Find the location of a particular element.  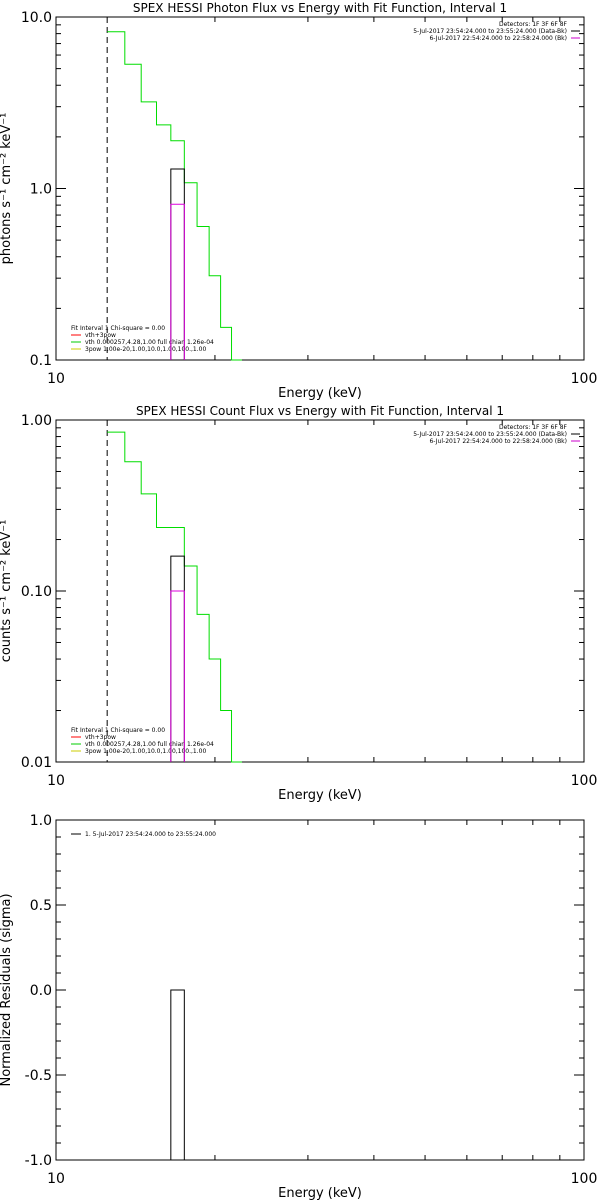

y-tick-label: 1.00 is located at coordinates (36, 421).